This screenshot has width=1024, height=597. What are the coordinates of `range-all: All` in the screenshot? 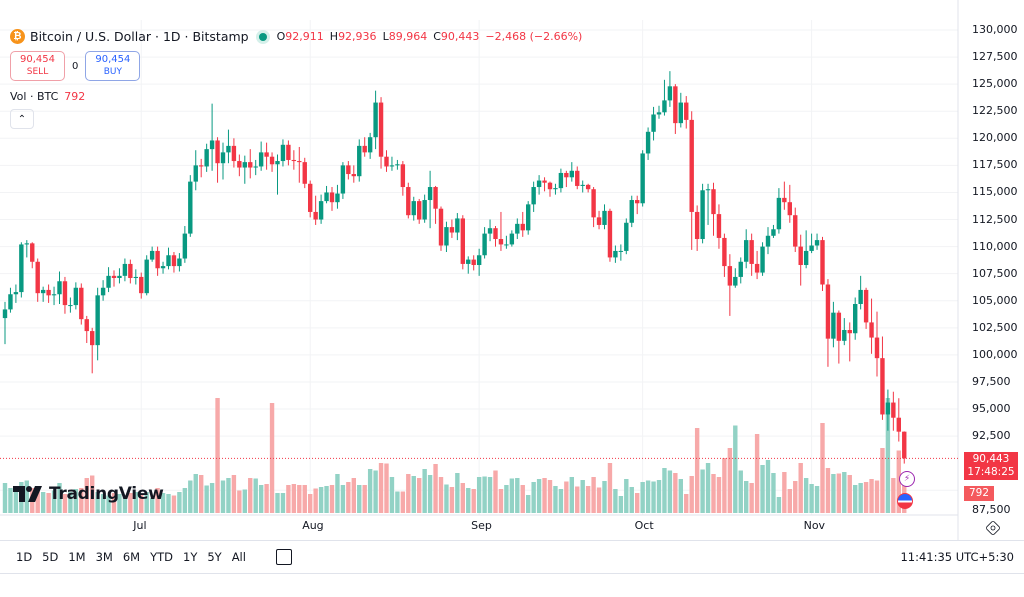 It's located at (238, 557).